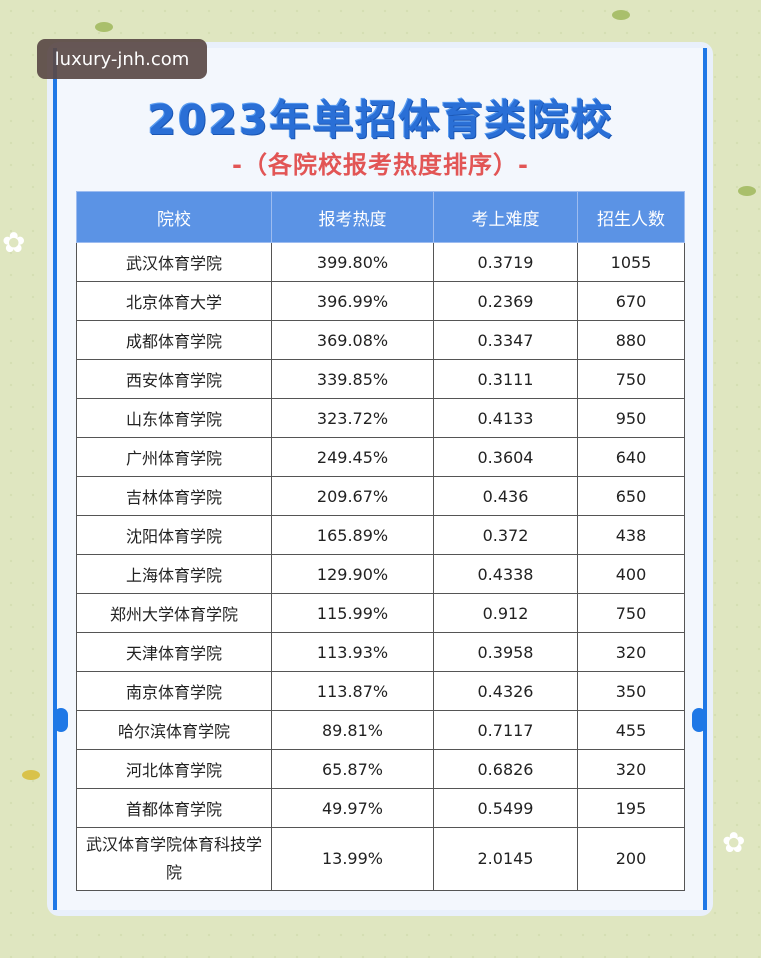 This screenshot has width=761, height=958. Describe the element at coordinates (505, 859) in the screenshot. I see `cell-difficulty: 2.0145` at that location.